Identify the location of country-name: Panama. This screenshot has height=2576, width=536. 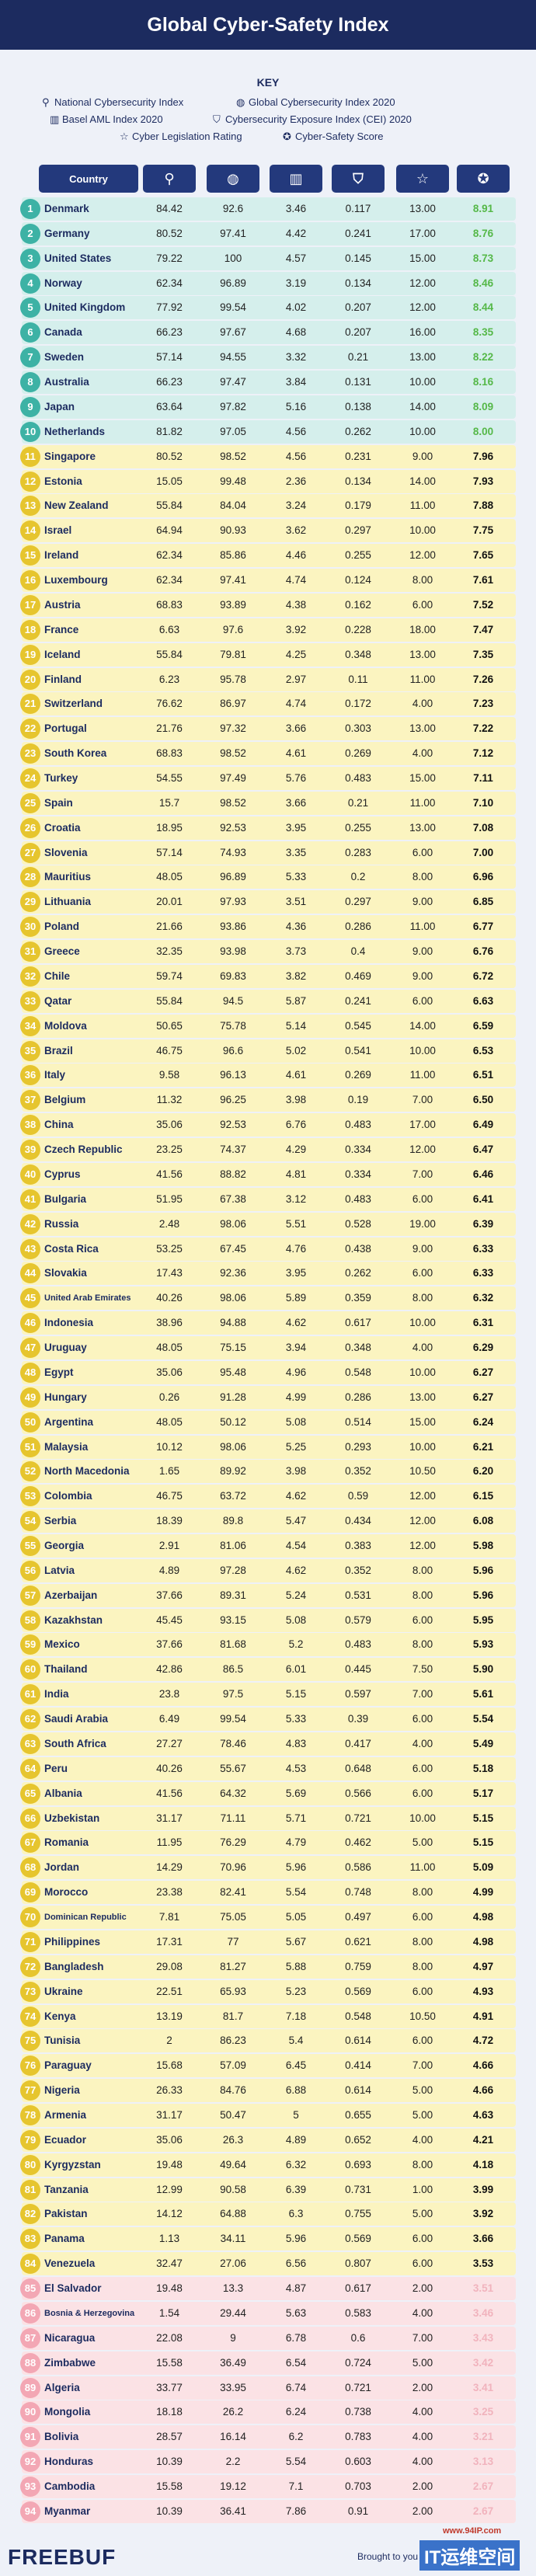
(64, 2239).